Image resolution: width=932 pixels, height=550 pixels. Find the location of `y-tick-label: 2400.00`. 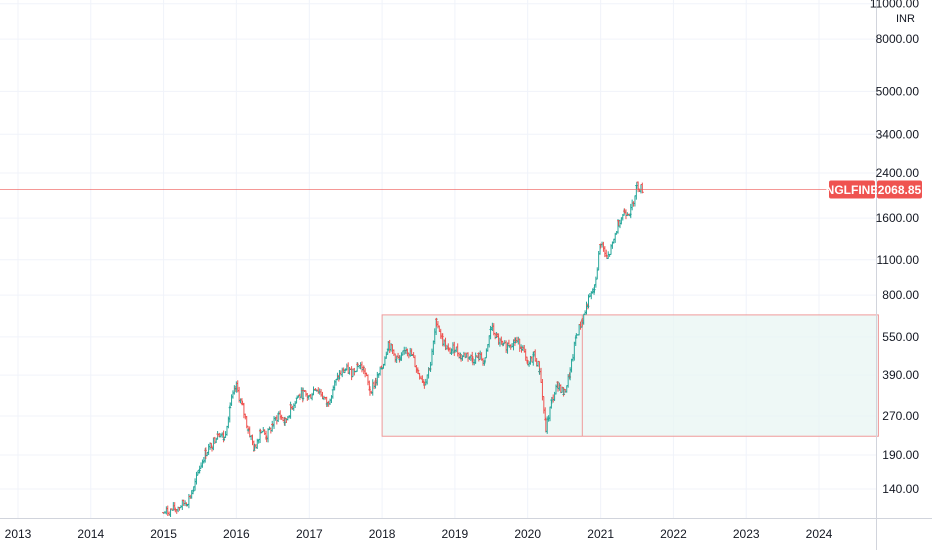

y-tick-label: 2400.00 is located at coordinates (898, 173).